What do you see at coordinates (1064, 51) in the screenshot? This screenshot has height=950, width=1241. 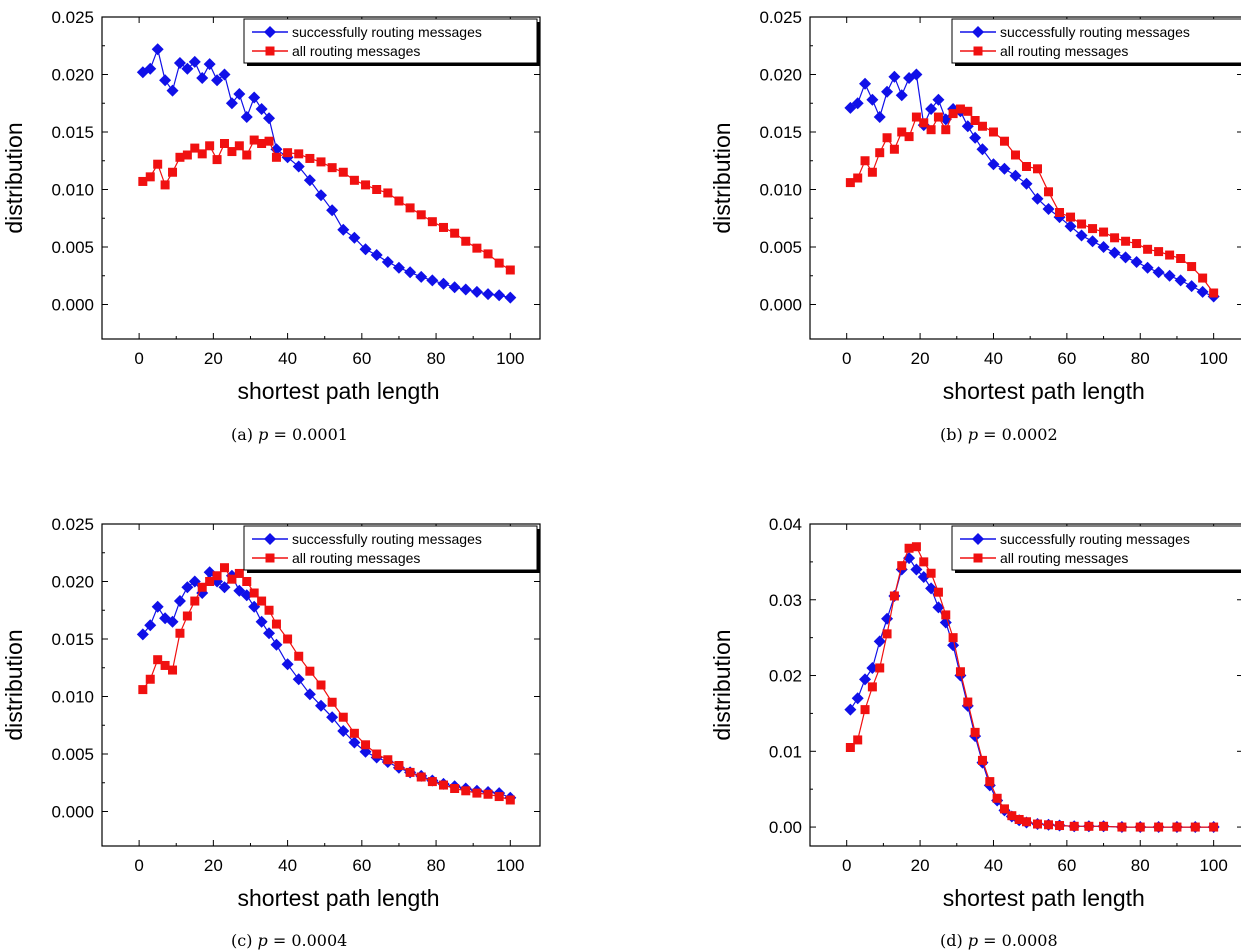 I see `legend-label: all routing messages` at bounding box center [1064, 51].